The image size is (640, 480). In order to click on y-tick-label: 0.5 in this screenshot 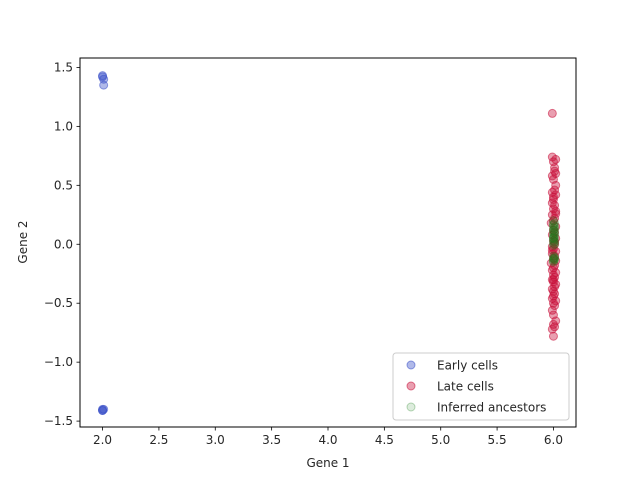, I will do `click(63, 185)`.